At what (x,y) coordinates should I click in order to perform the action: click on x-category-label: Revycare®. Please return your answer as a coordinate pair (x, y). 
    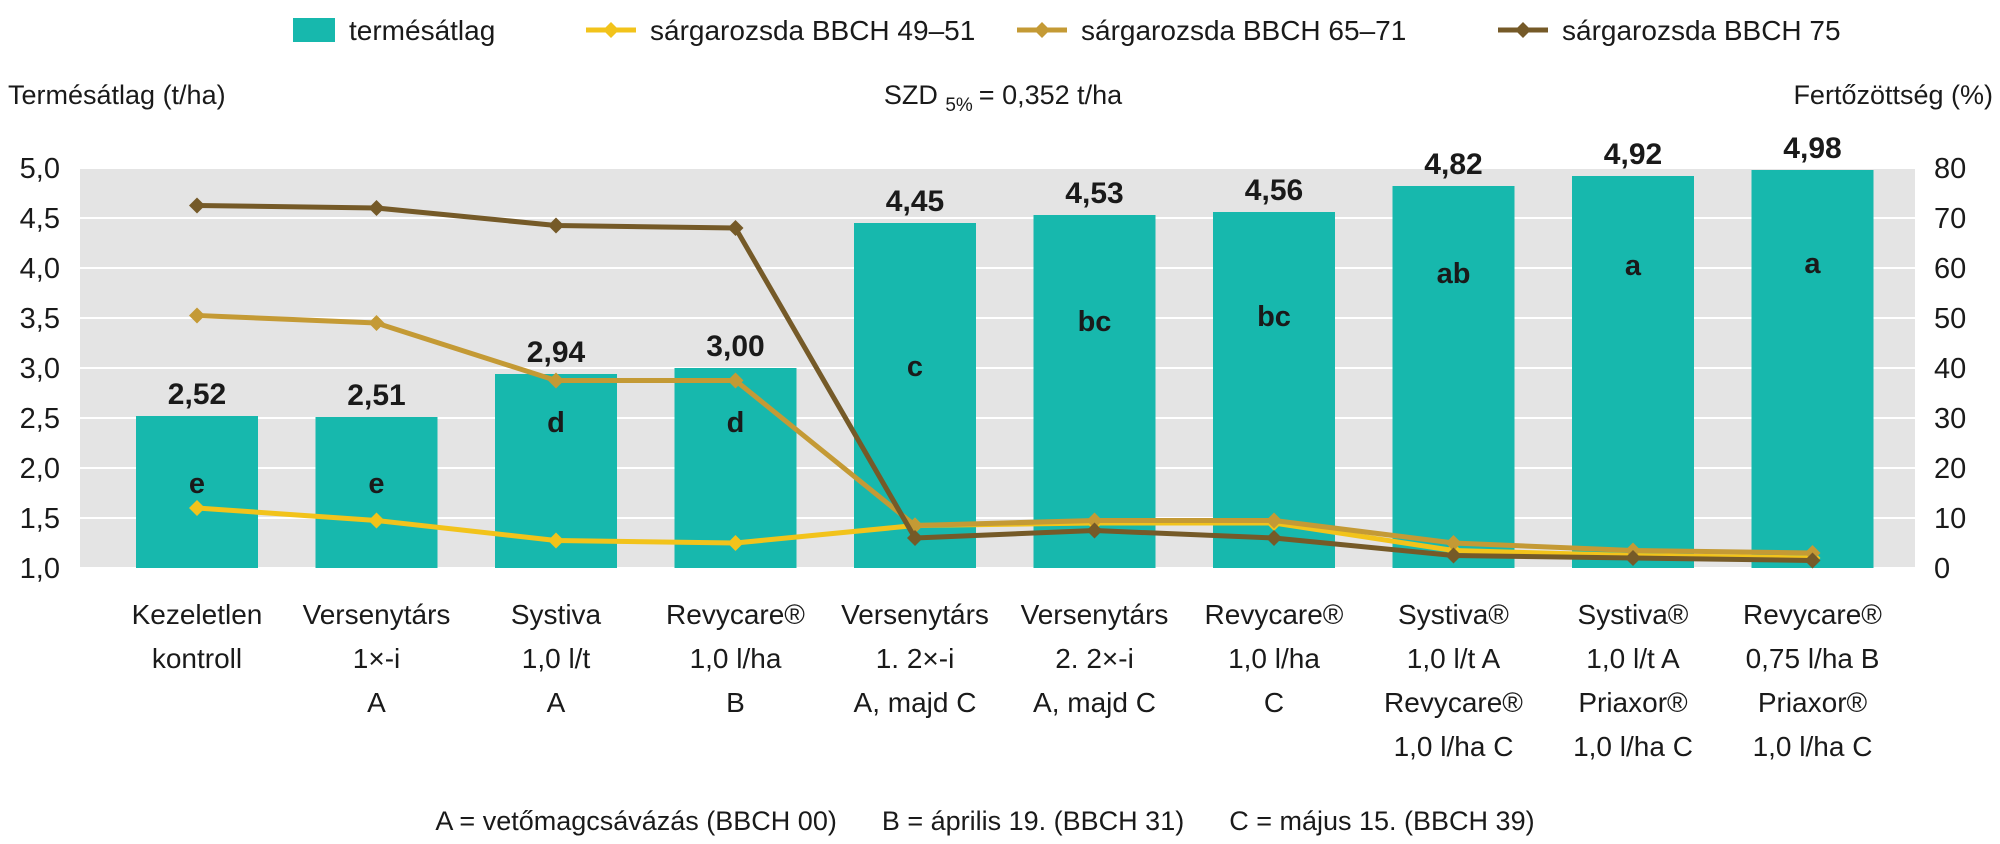
    Looking at the image, I should click on (1453, 702).